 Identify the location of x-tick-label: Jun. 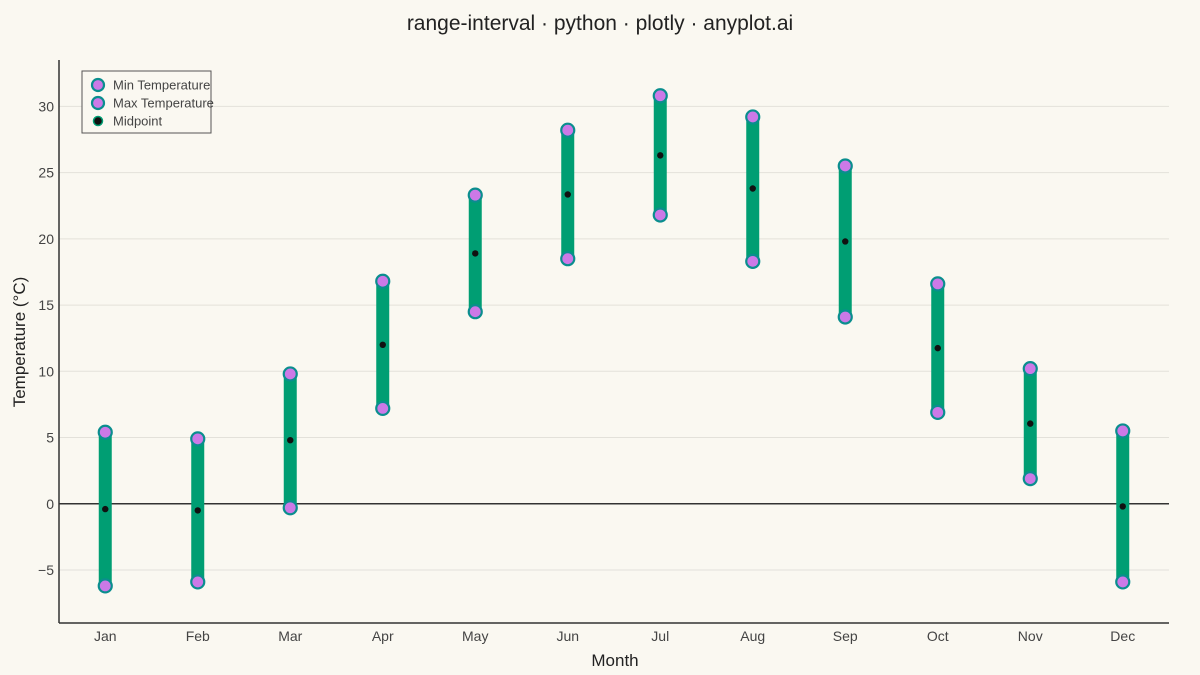
(567, 636).